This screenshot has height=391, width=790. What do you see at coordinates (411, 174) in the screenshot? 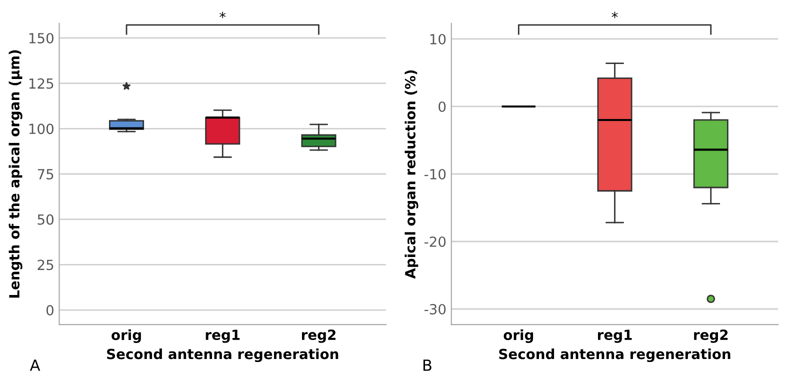
I see `y-axis-title: Apical organ reduction (%)` at bounding box center [411, 174].